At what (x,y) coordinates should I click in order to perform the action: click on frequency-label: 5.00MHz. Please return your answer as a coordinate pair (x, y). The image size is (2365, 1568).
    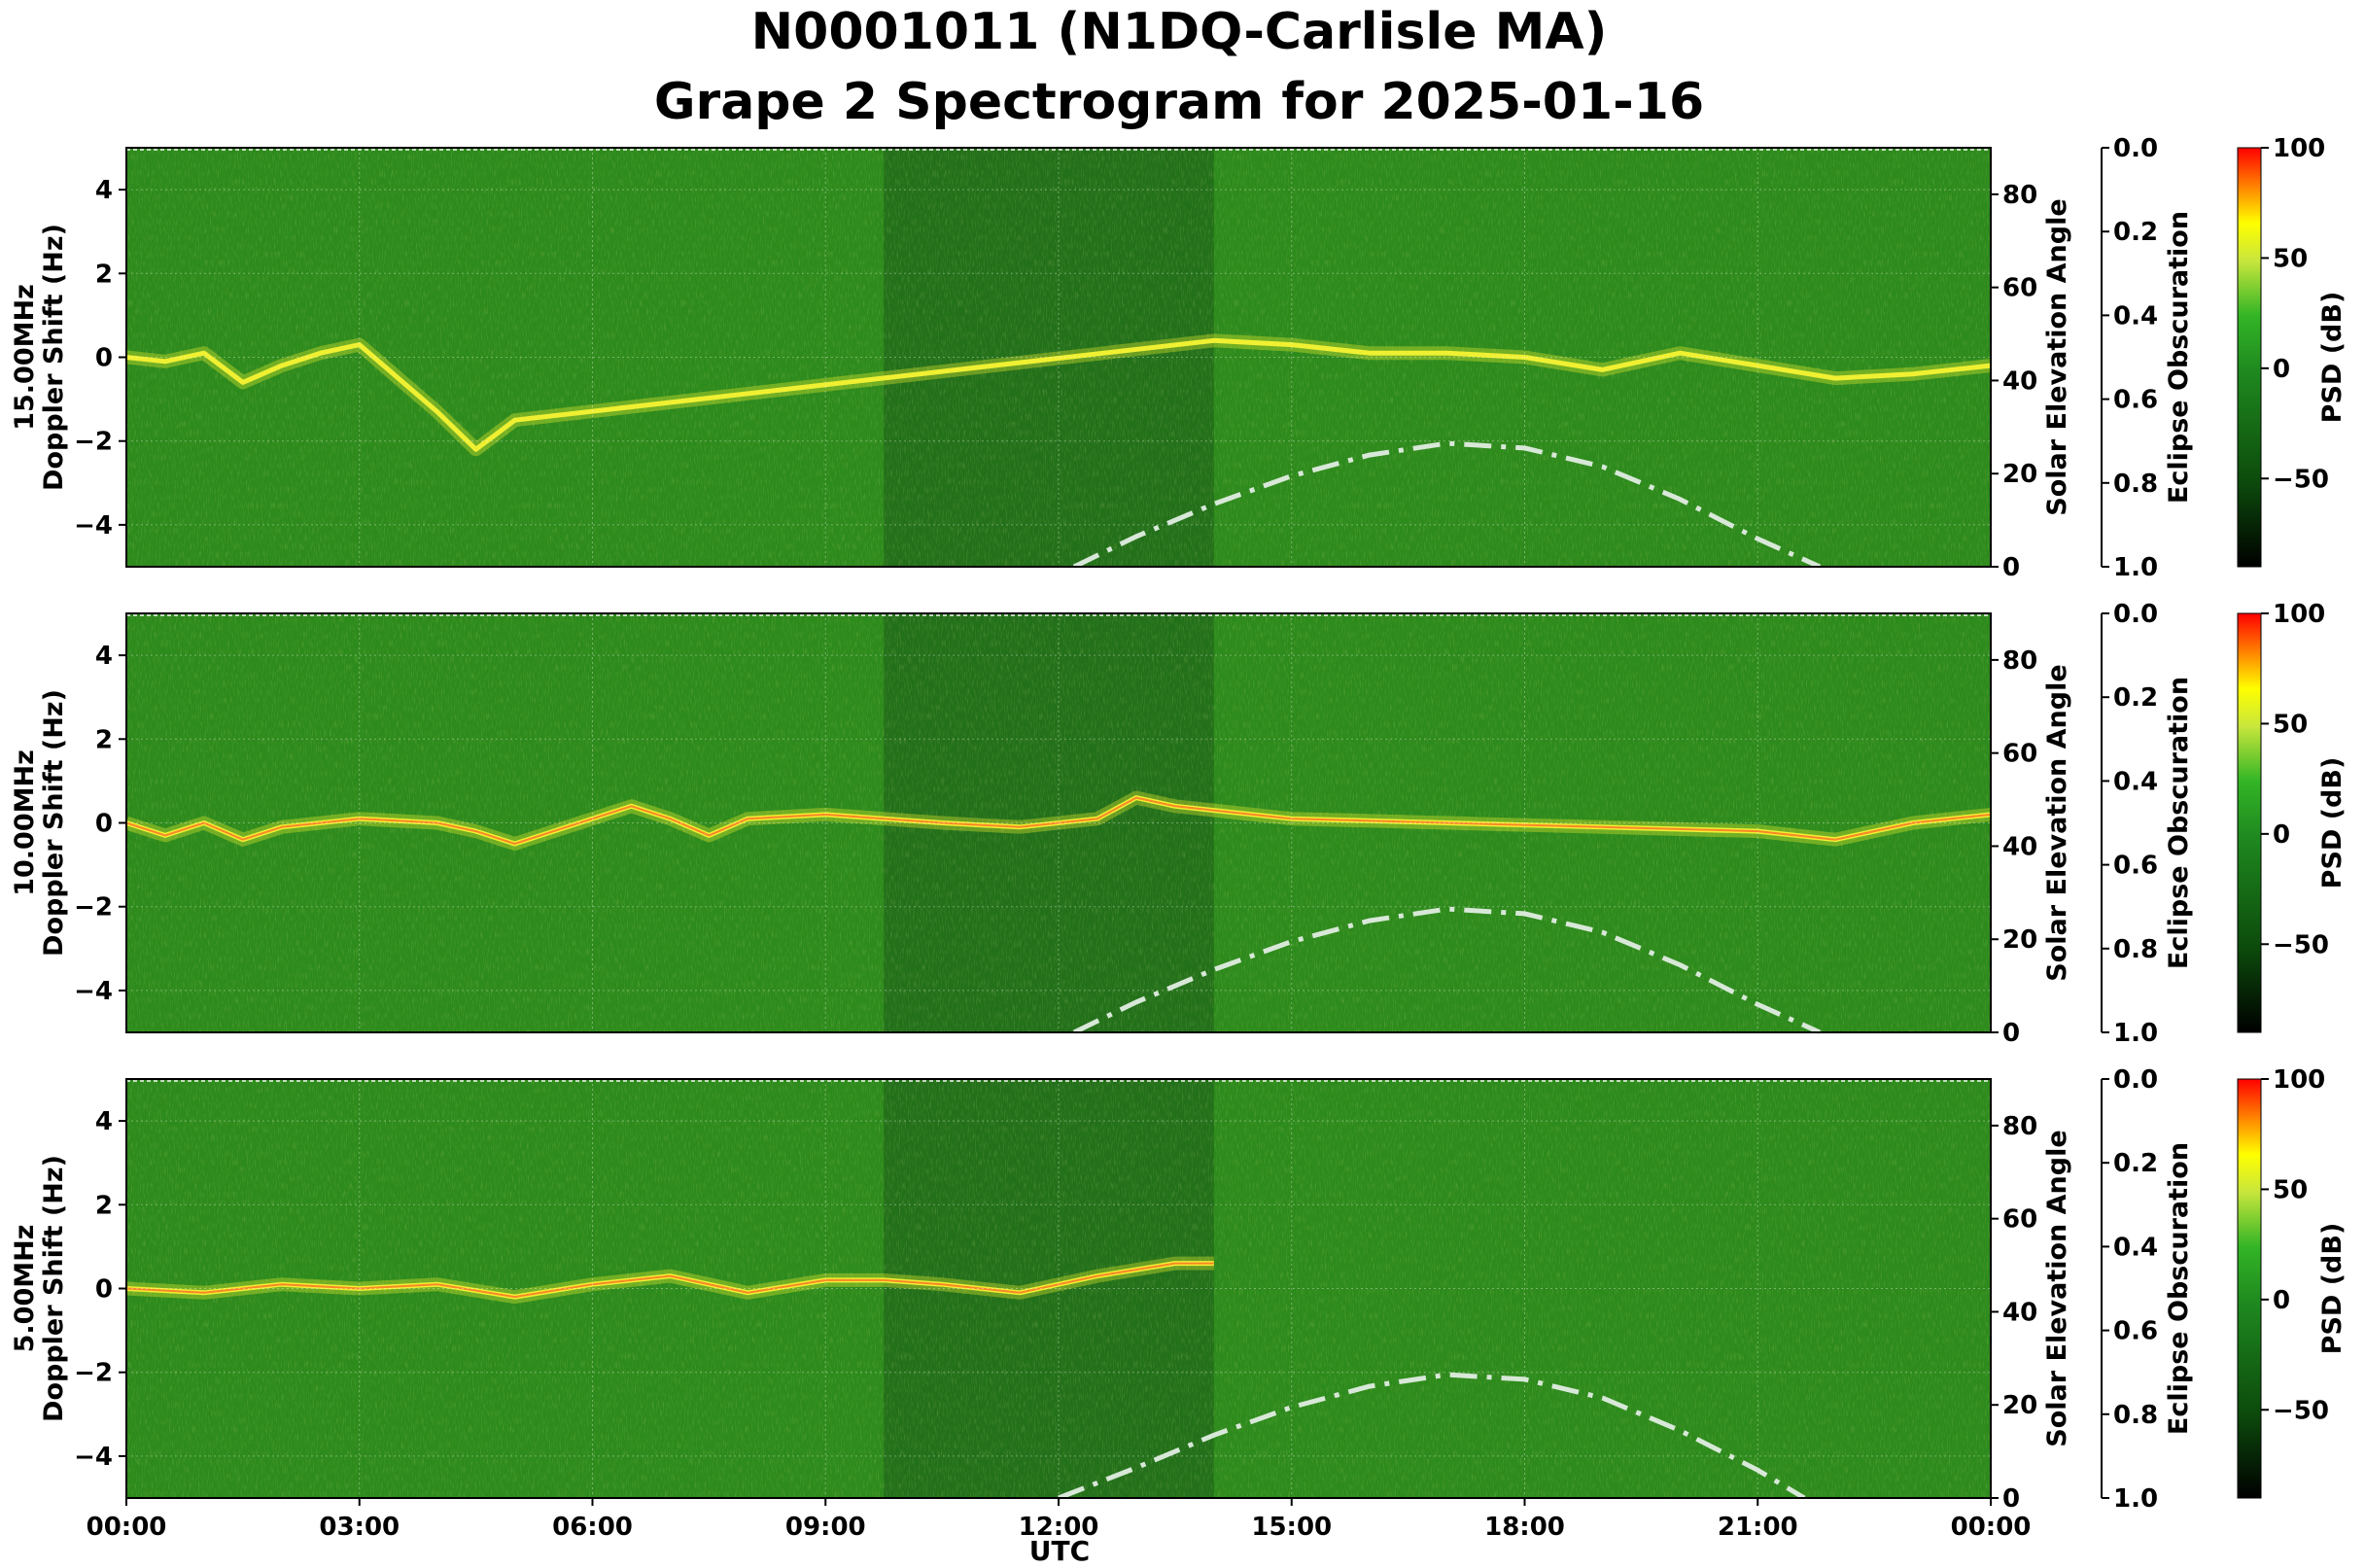
    Looking at the image, I should click on (25, 1289).